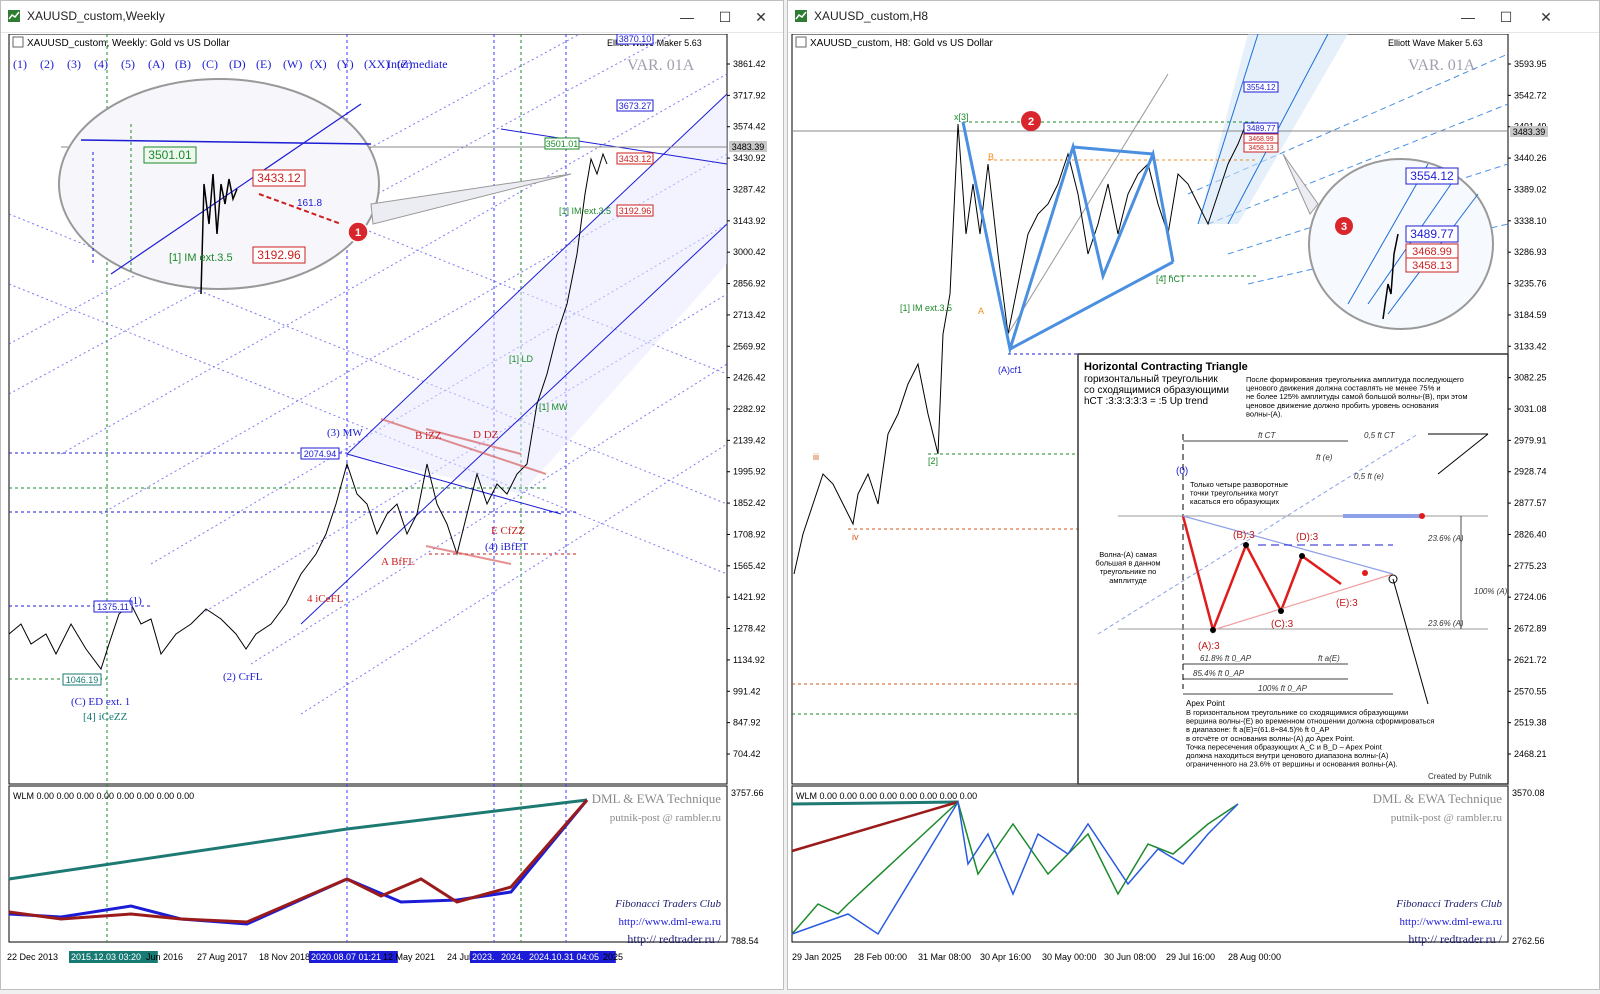  What do you see at coordinates (1445, 538) in the screenshot?
I see `dim-p236a: 23.6% (A)` at bounding box center [1445, 538].